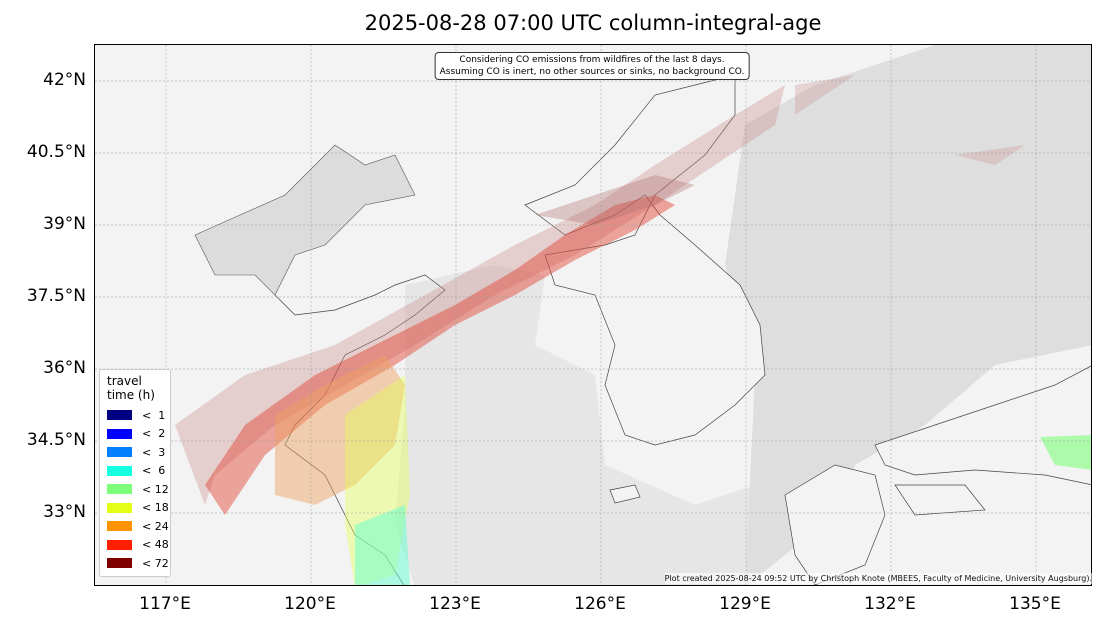 The height and width of the screenshot is (629, 1106). Describe the element at coordinates (940, 500) in the screenshot. I see `japan-shikoku` at that location.